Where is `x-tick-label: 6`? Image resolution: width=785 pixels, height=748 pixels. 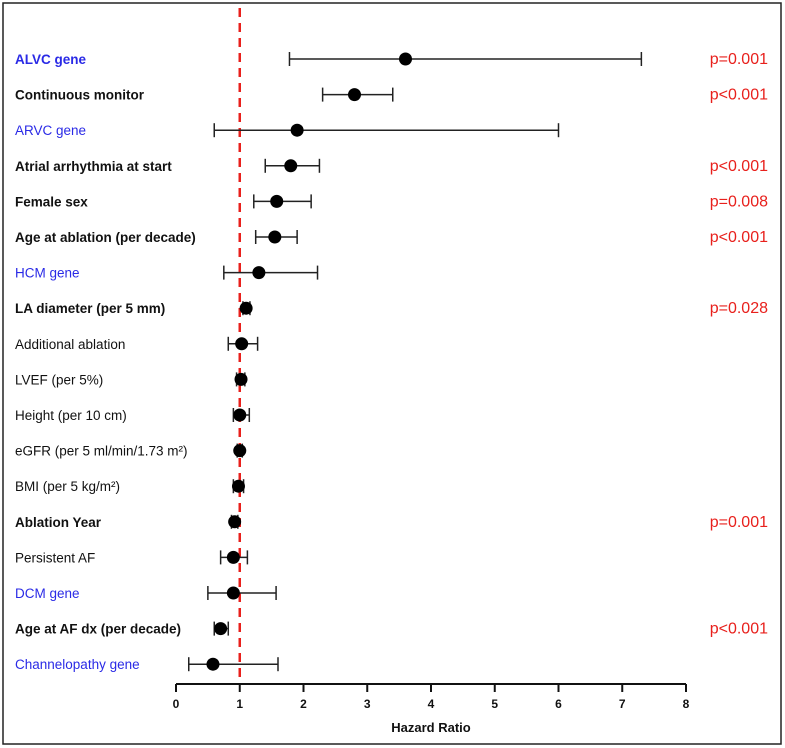 x-tick-label: 6 is located at coordinates (558, 704).